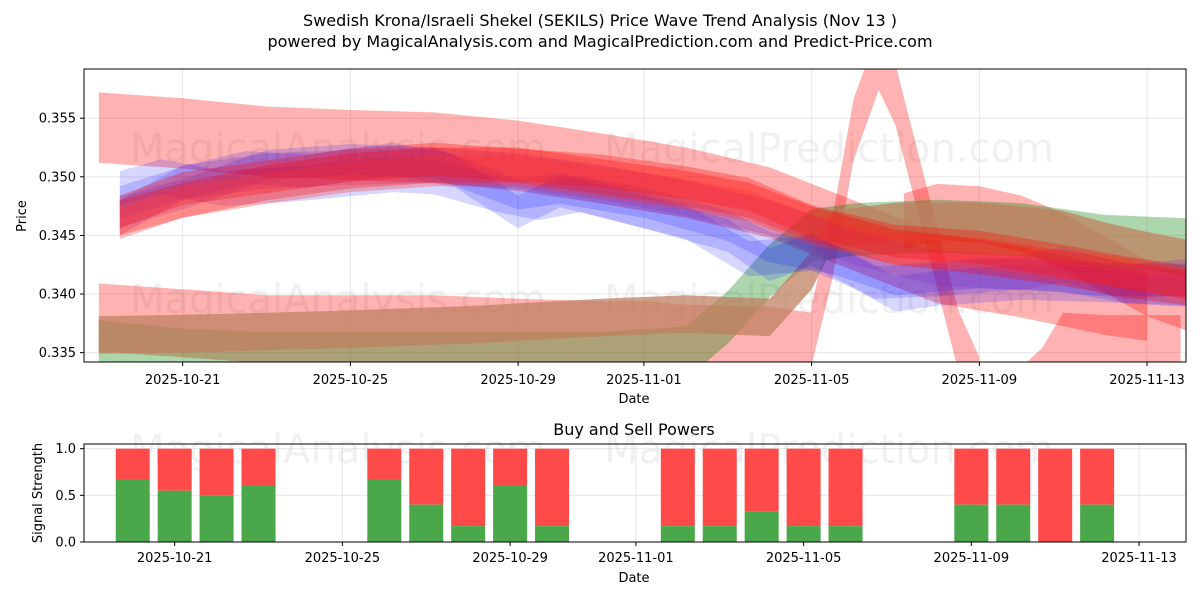 Image resolution: width=1200 pixels, height=600 pixels. What do you see at coordinates (57, 119) in the screenshot?
I see `top-y-tick-label: 0.355` at bounding box center [57, 119].